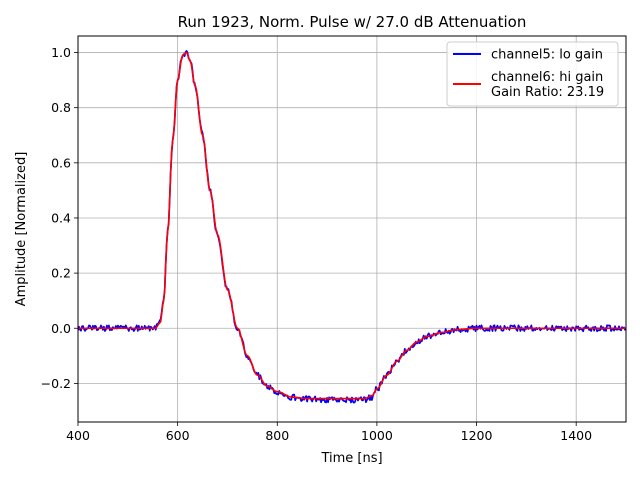 The width and height of the screenshot is (640, 480). I want to click on x-tick-label: 600, so click(178, 435).